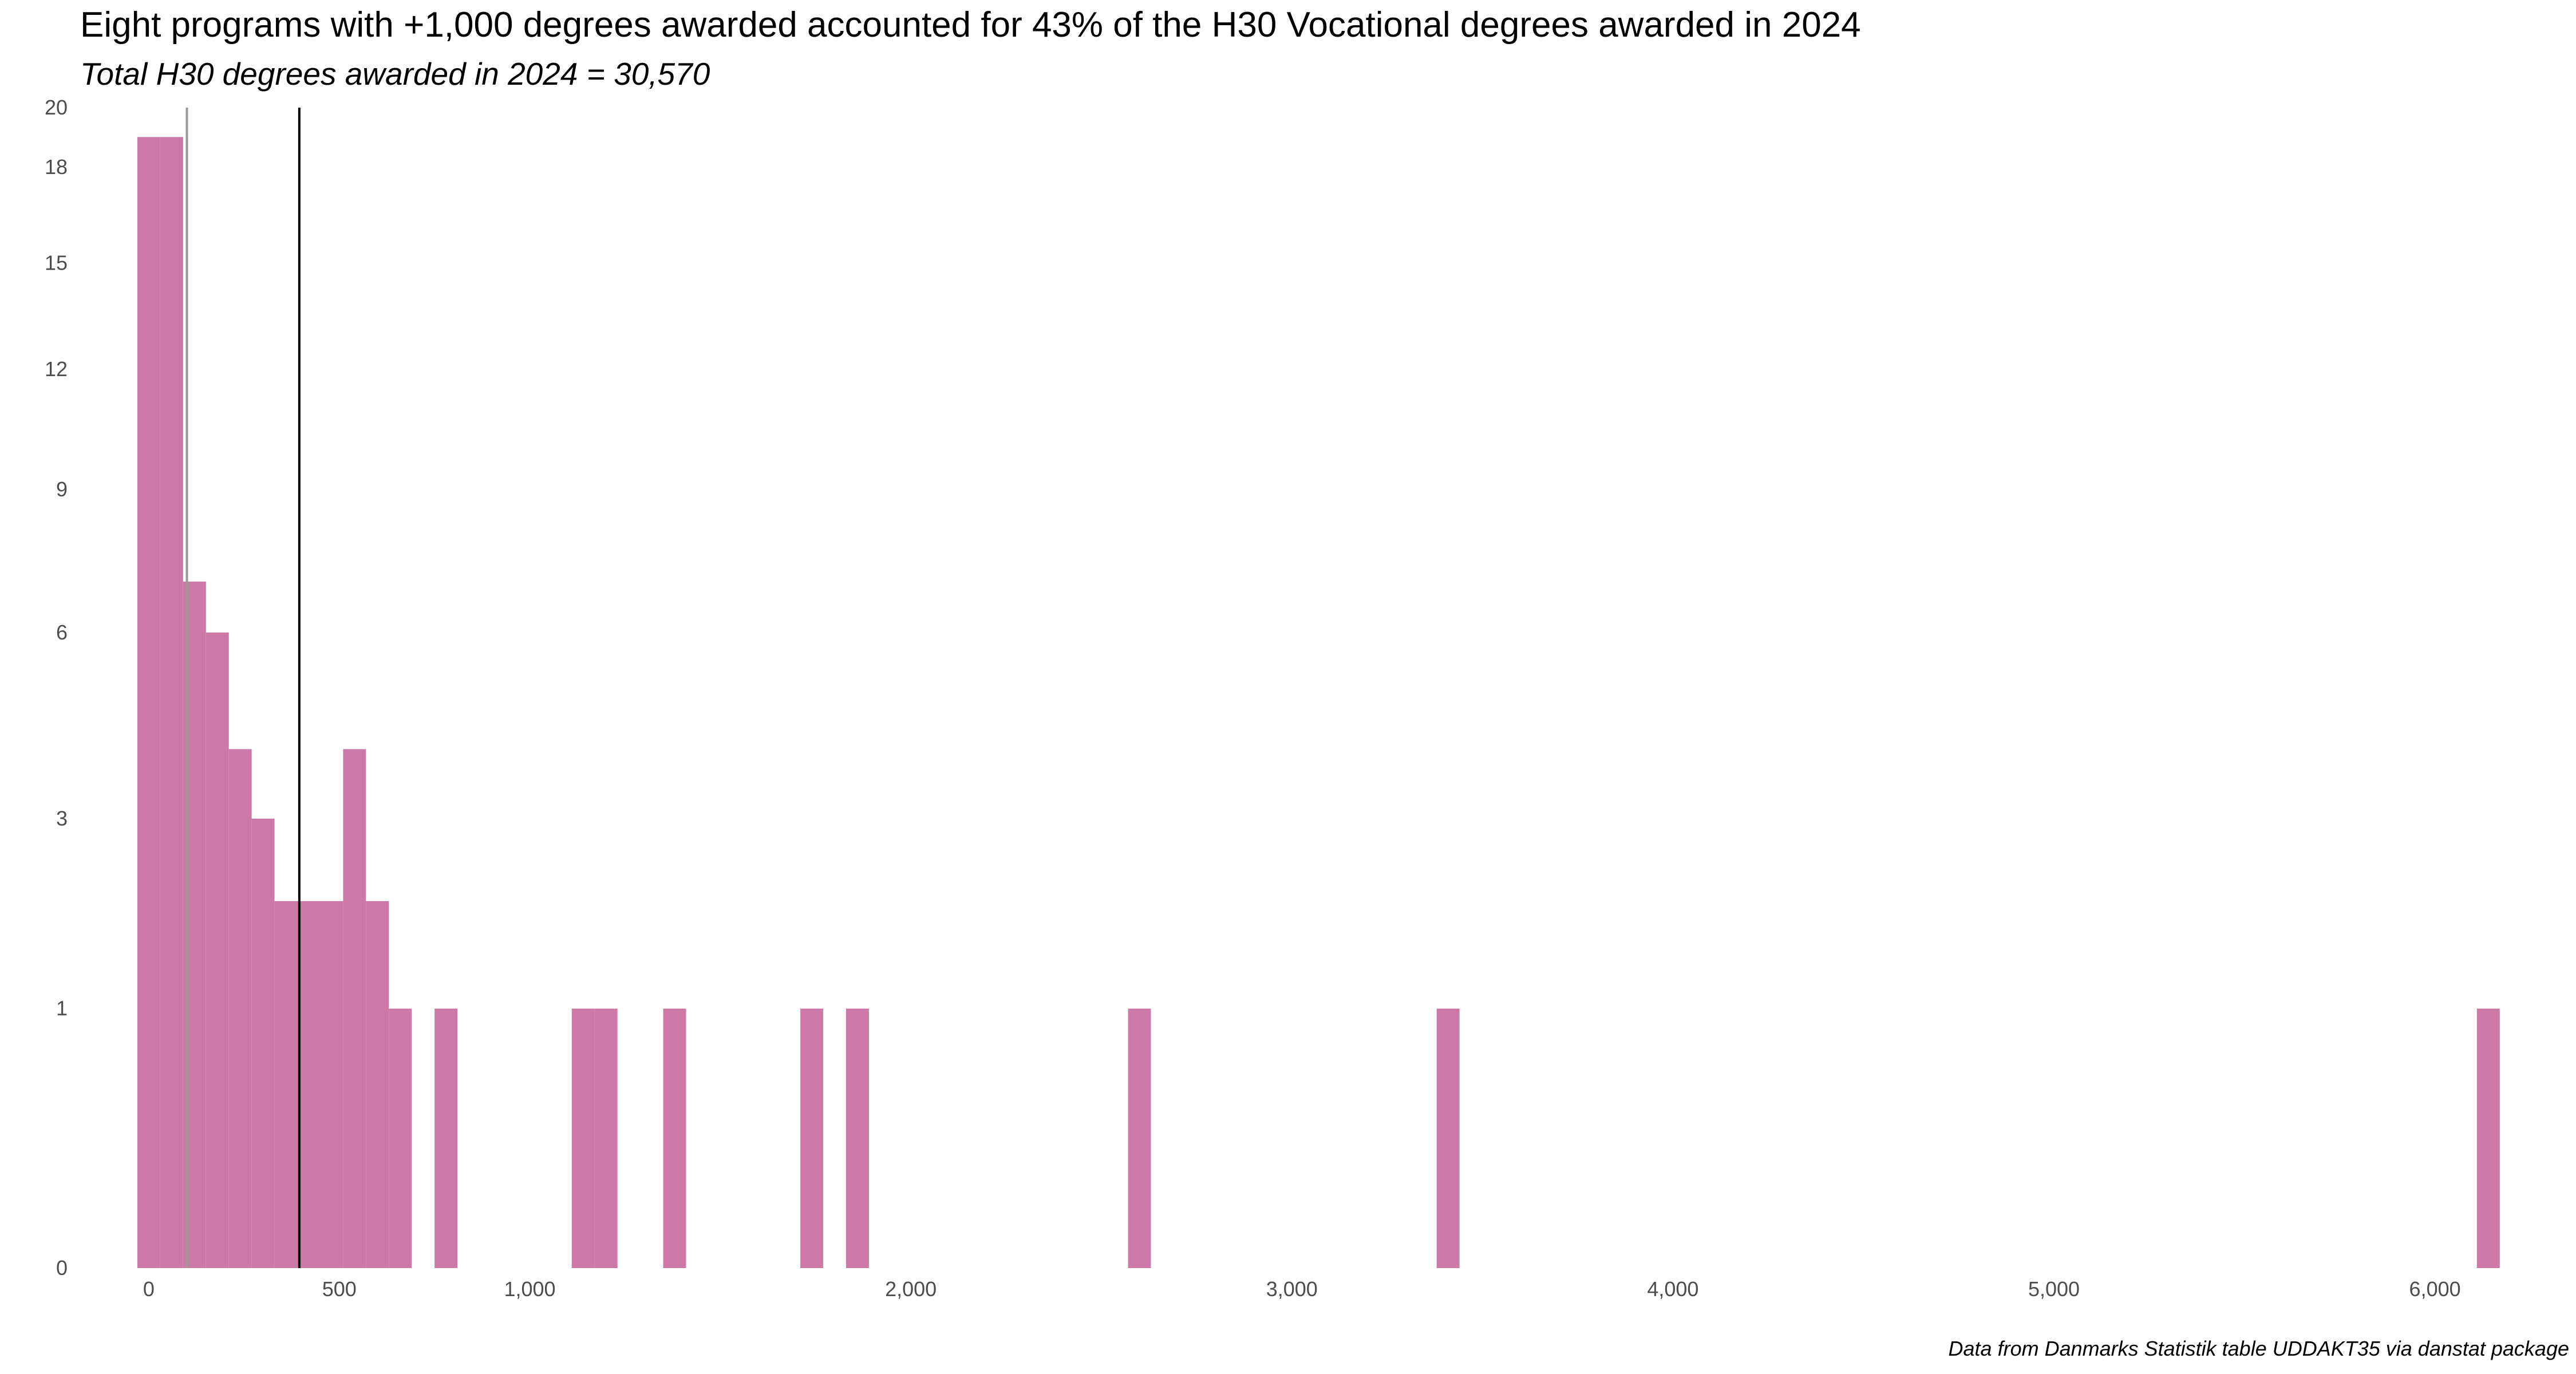  Describe the element at coordinates (243, 688) in the screenshot. I see `reference-lines` at that location.